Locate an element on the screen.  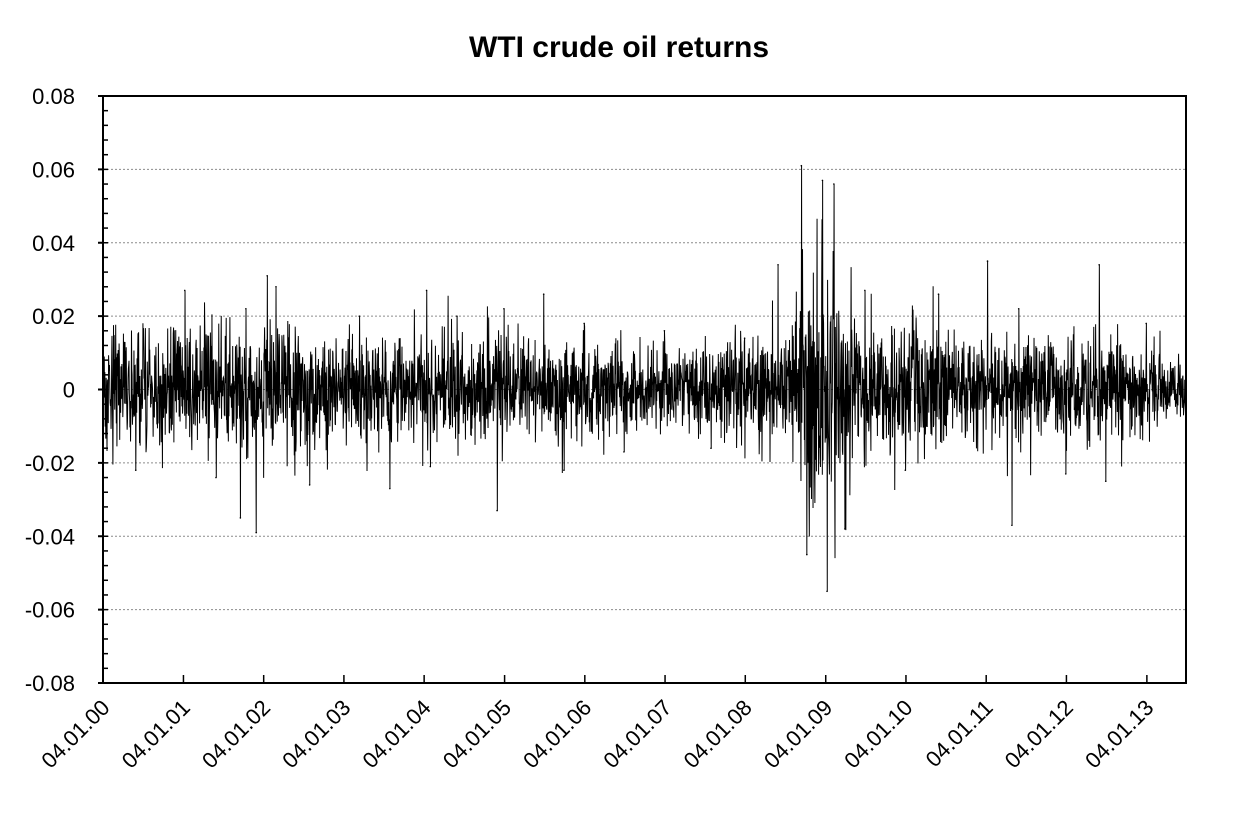
y-axis: 0.08 0.06 0.04 0.02 0 -0.02 -0.04 -0.06 -0.08 is located at coordinates (66, 390).